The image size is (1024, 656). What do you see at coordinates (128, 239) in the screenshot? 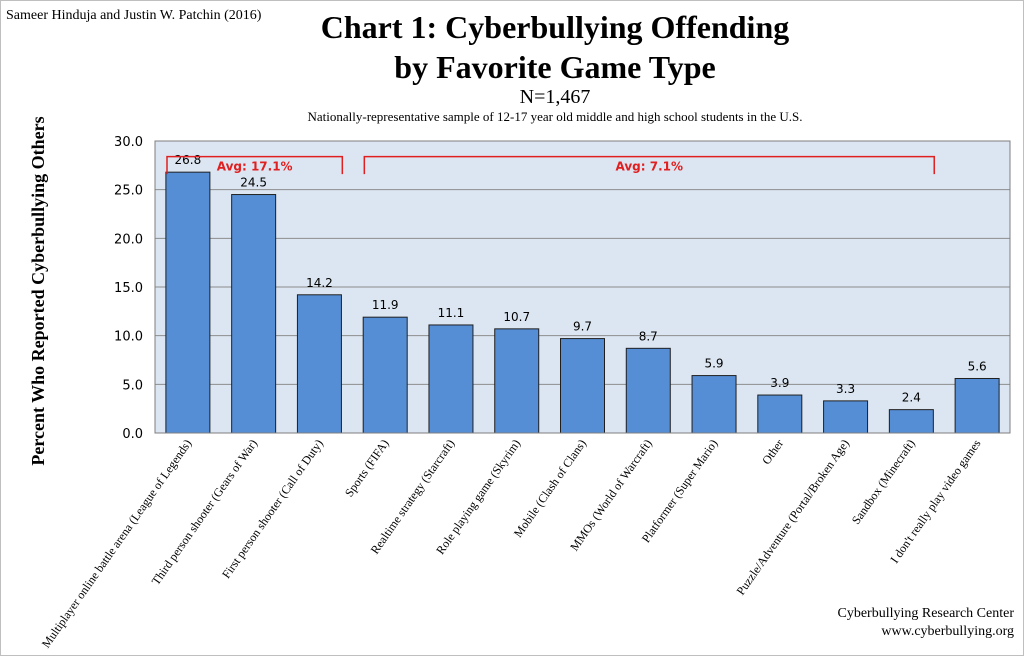
I see `y-tick-label: 20.0` at bounding box center [128, 239].